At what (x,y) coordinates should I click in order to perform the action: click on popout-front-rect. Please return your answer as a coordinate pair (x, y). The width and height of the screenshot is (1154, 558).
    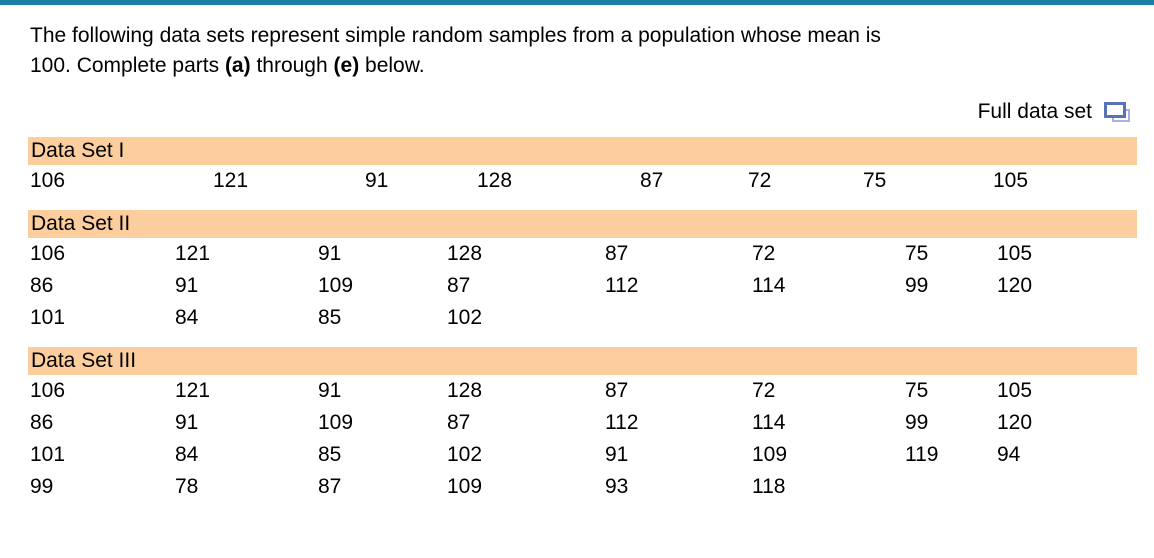
    Looking at the image, I should click on (1115, 109).